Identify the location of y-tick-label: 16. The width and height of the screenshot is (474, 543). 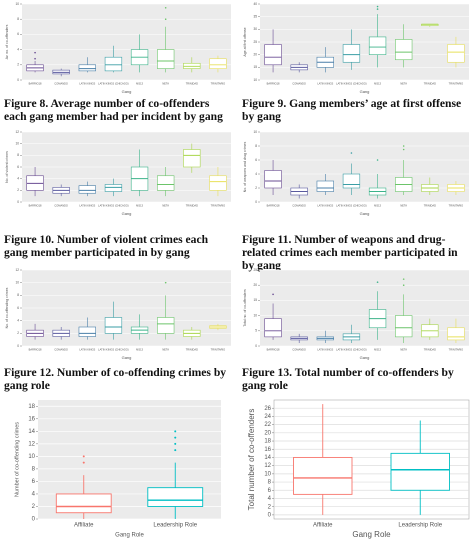
(31, 419).